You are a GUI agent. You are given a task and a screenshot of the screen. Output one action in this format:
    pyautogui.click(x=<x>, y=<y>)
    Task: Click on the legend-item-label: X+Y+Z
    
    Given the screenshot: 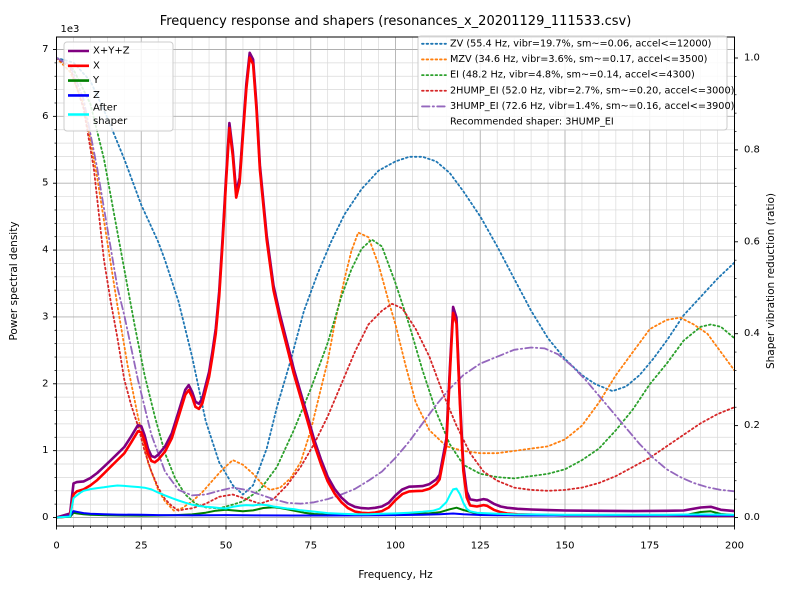 What is the action you would take?
    pyautogui.click(x=111, y=51)
    